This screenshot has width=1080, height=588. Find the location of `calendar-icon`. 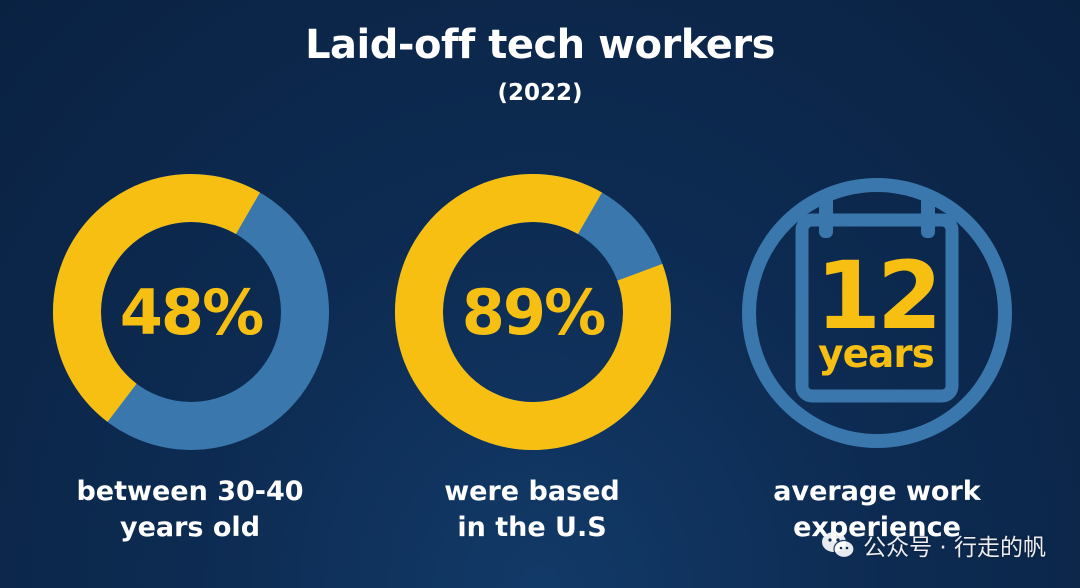

calendar-icon is located at coordinates (877, 298).